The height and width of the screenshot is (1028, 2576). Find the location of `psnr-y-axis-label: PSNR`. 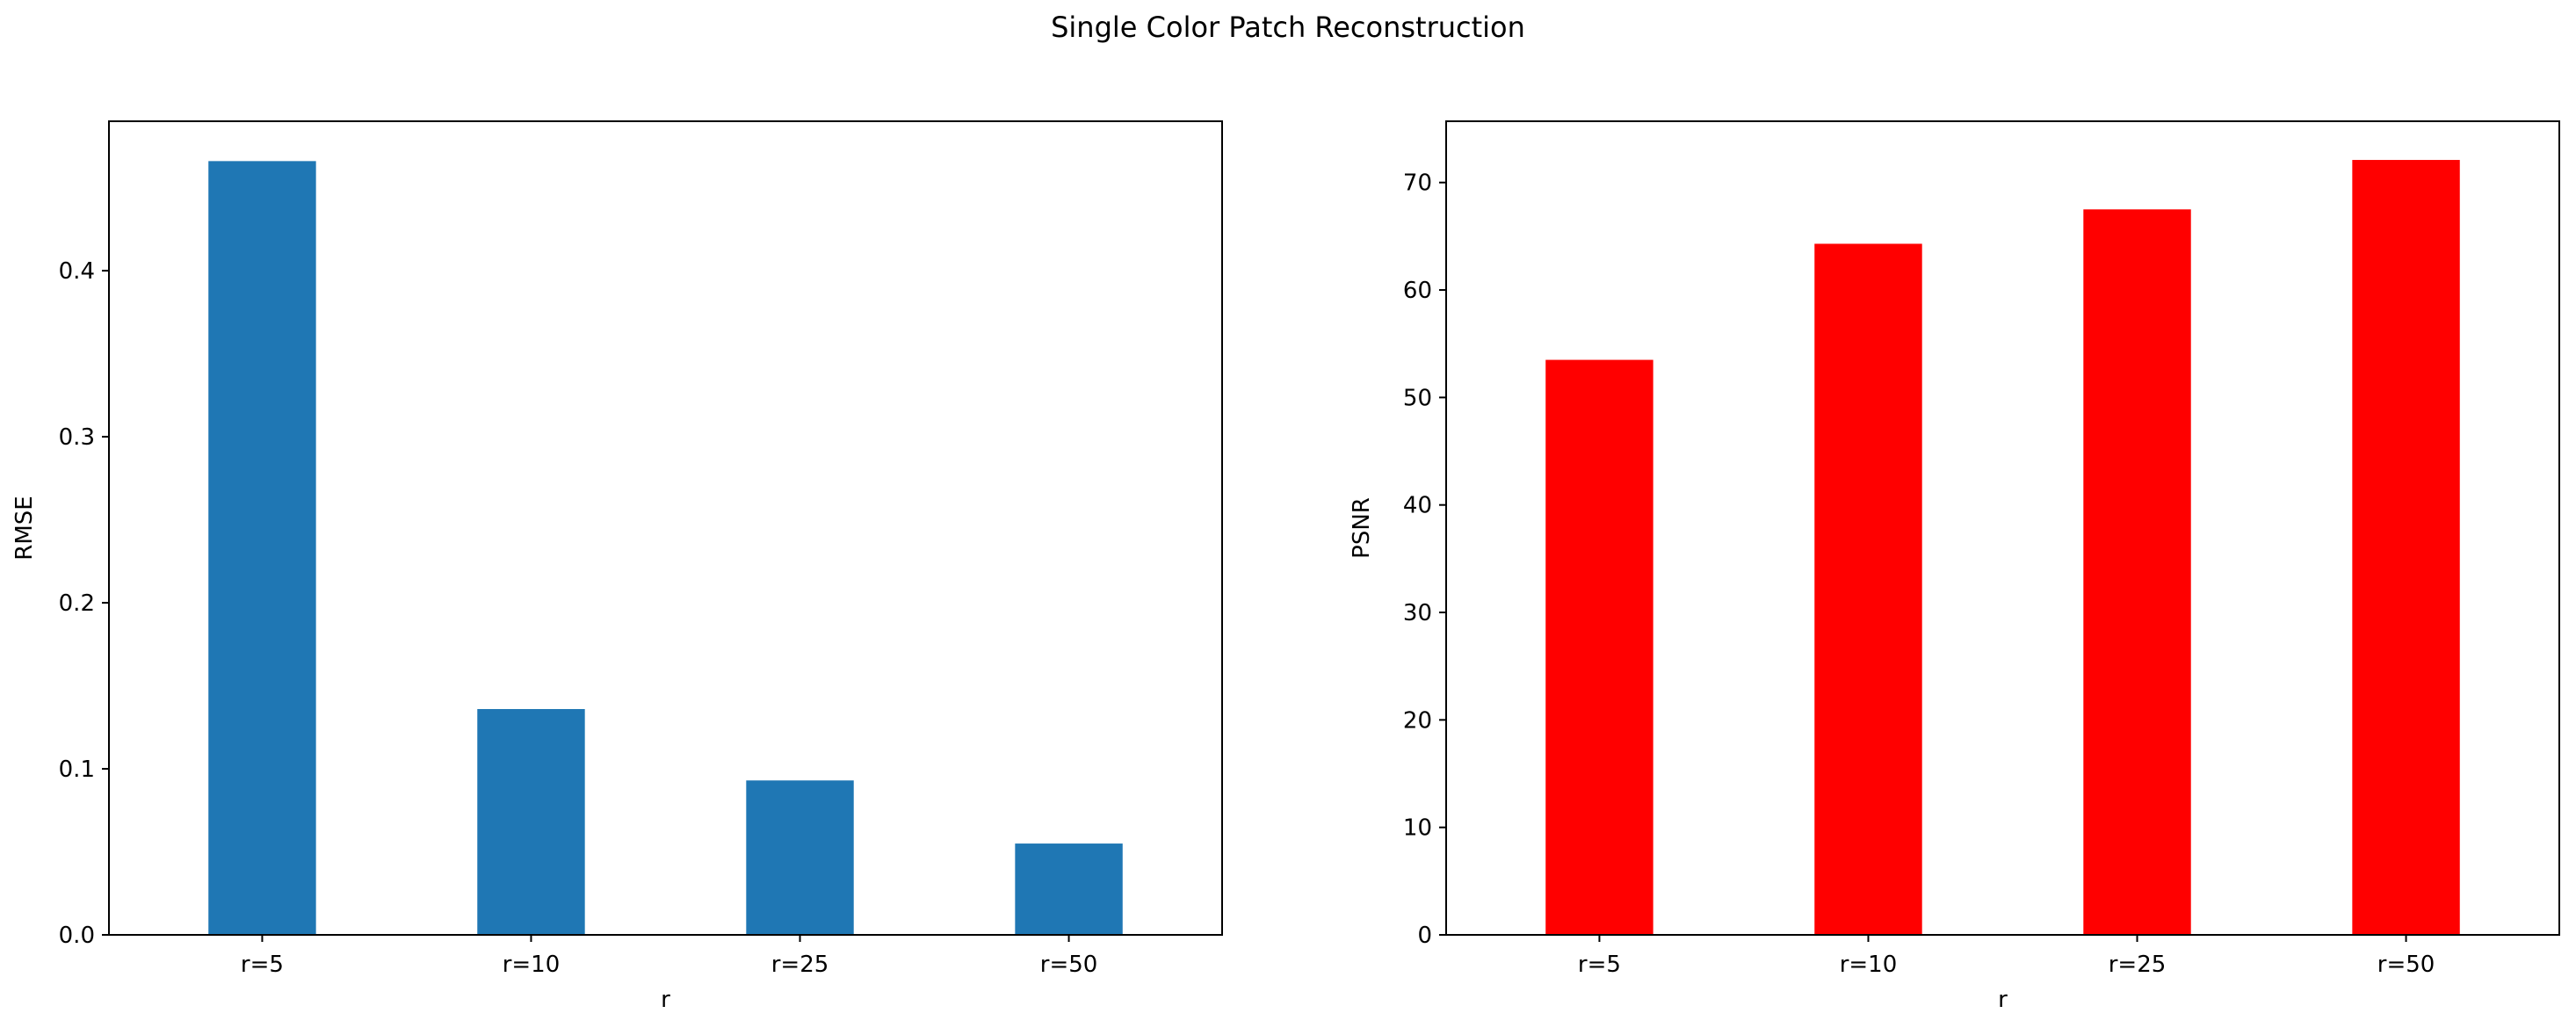

psnr-y-axis-label: PSNR is located at coordinates (1362, 528).